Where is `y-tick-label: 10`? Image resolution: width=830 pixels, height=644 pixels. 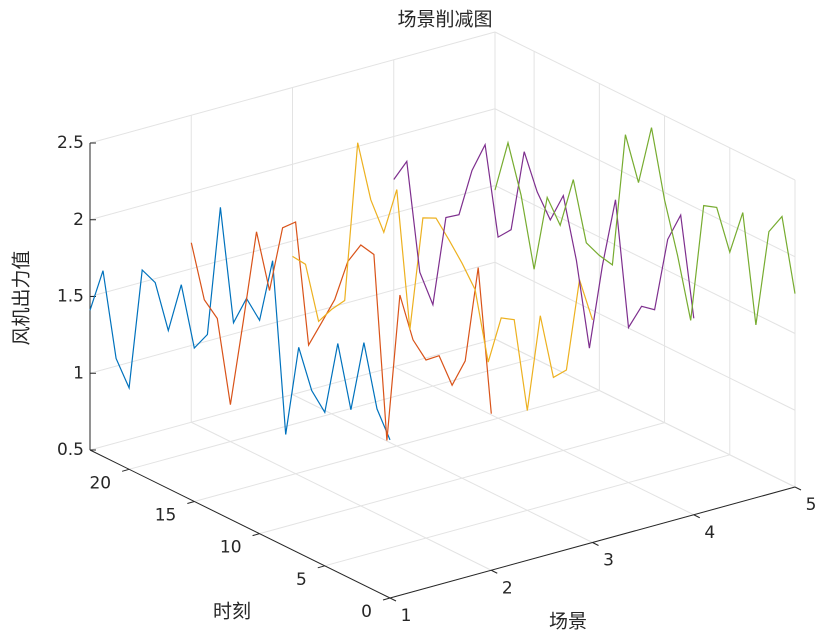 y-tick-label: 10 is located at coordinates (231, 548).